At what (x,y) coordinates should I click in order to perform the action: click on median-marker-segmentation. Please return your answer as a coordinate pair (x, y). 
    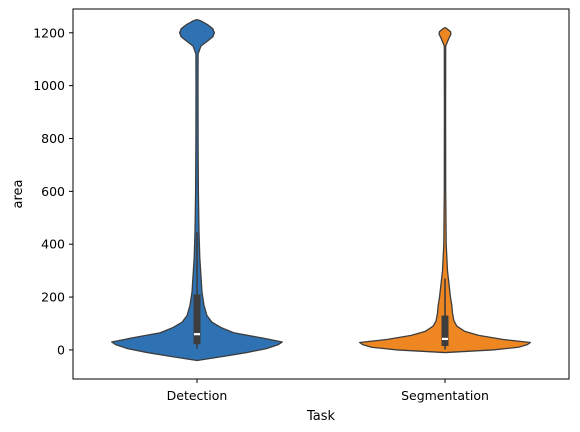
    Looking at the image, I should click on (445, 339).